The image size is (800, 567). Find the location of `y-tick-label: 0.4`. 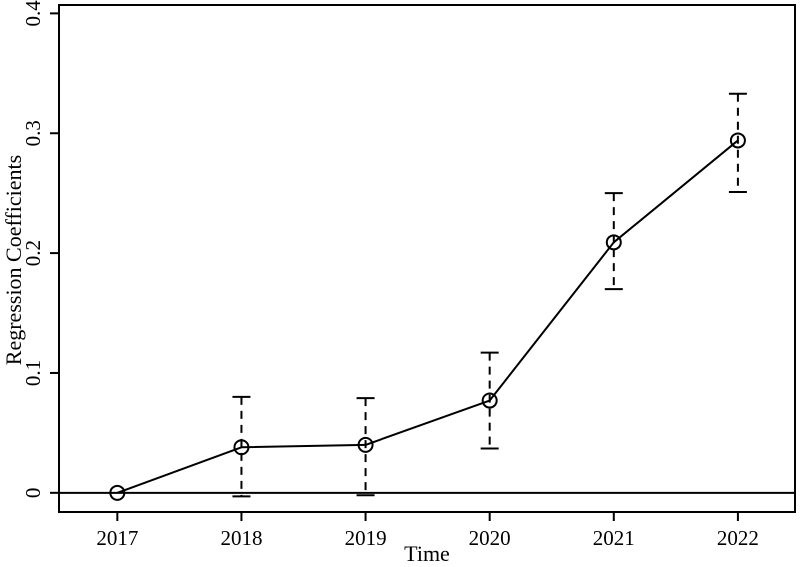

y-tick-label: 0.4 is located at coordinates (33, 13).